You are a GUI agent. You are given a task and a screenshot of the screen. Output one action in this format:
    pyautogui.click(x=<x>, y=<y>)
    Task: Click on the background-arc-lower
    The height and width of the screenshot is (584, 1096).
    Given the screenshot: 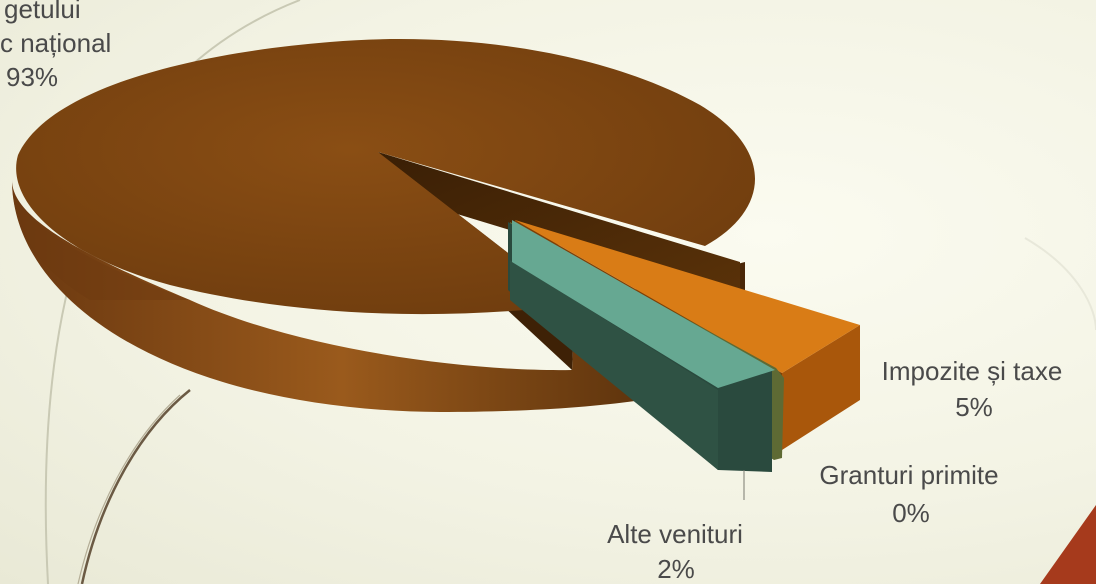 What is the action you would take?
    pyautogui.click(x=129, y=489)
    